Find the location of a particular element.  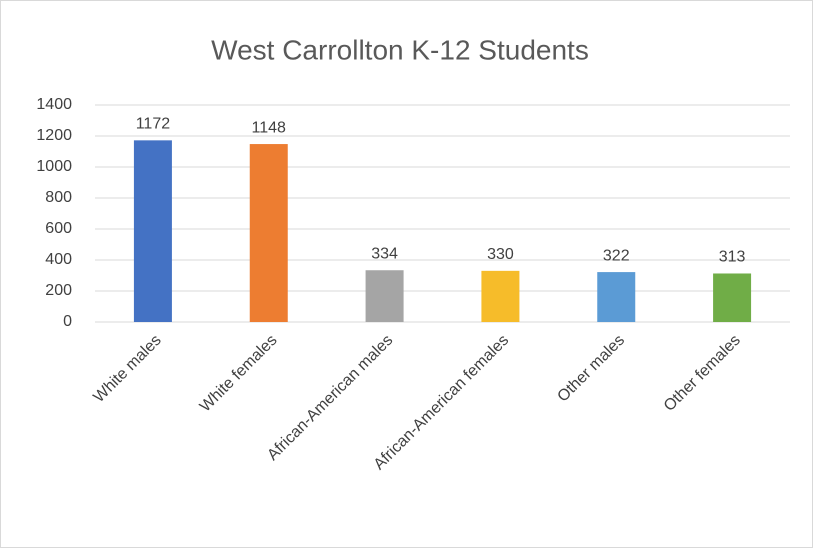

y-tick-label: 1400 is located at coordinates (54, 104).